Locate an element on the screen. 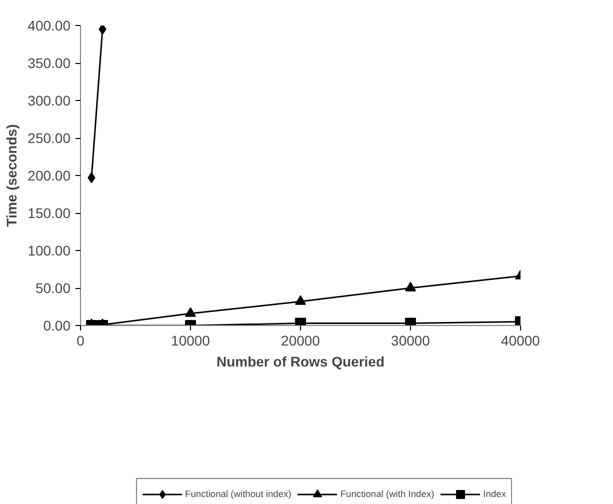 This screenshot has height=504, width=613. y-tick-label: 150.00 is located at coordinates (49, 213).